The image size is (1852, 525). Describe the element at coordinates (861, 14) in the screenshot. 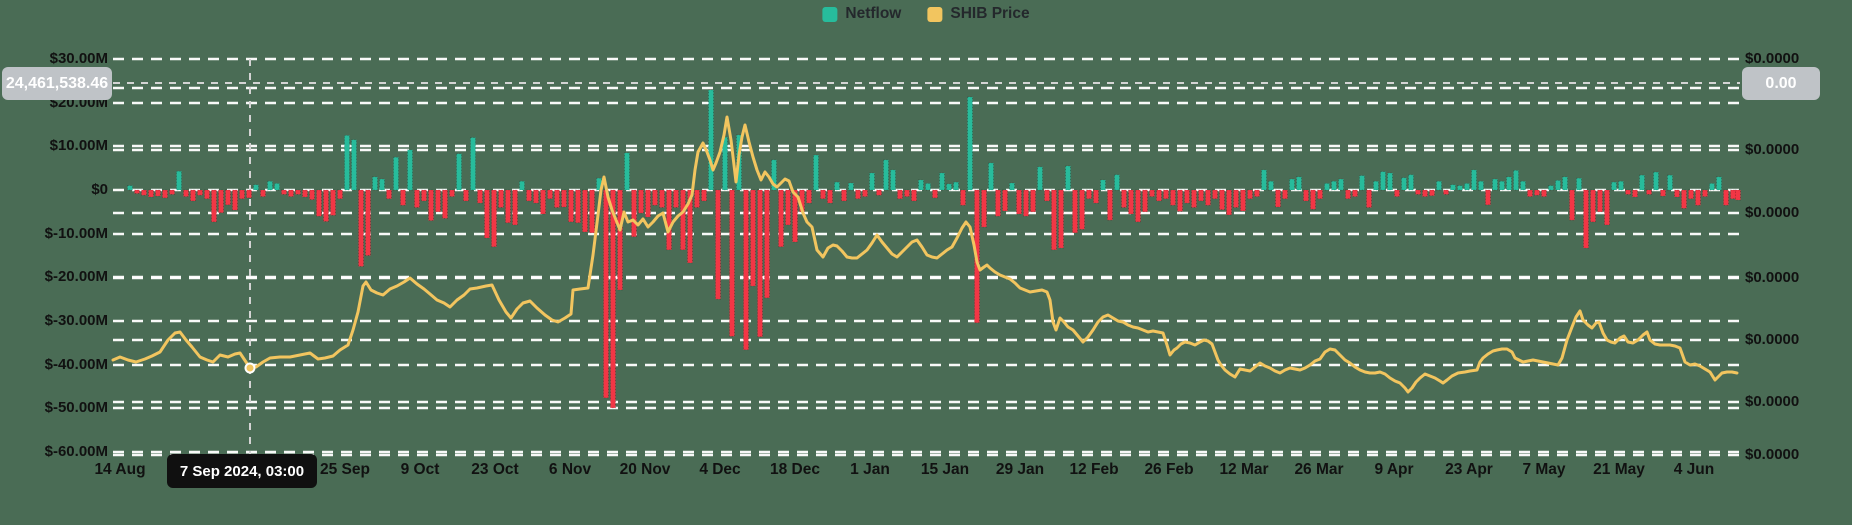

I see `legend-item-netflow: Netflow` at that location.